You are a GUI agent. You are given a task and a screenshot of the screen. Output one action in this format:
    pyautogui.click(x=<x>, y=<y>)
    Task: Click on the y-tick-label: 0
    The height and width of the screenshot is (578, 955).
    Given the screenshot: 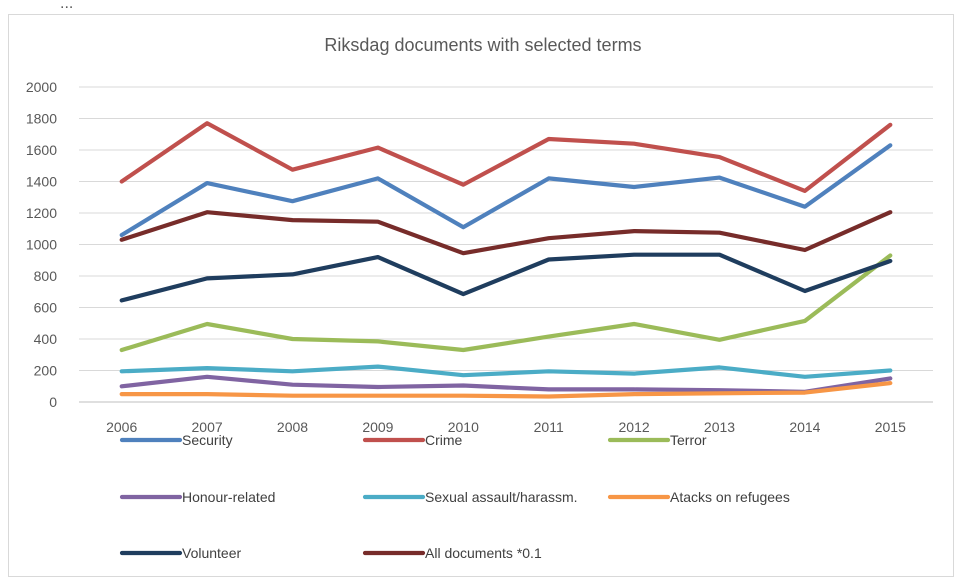 What is the action you would take?
    pyautogui.click(x=53, y=402)
    